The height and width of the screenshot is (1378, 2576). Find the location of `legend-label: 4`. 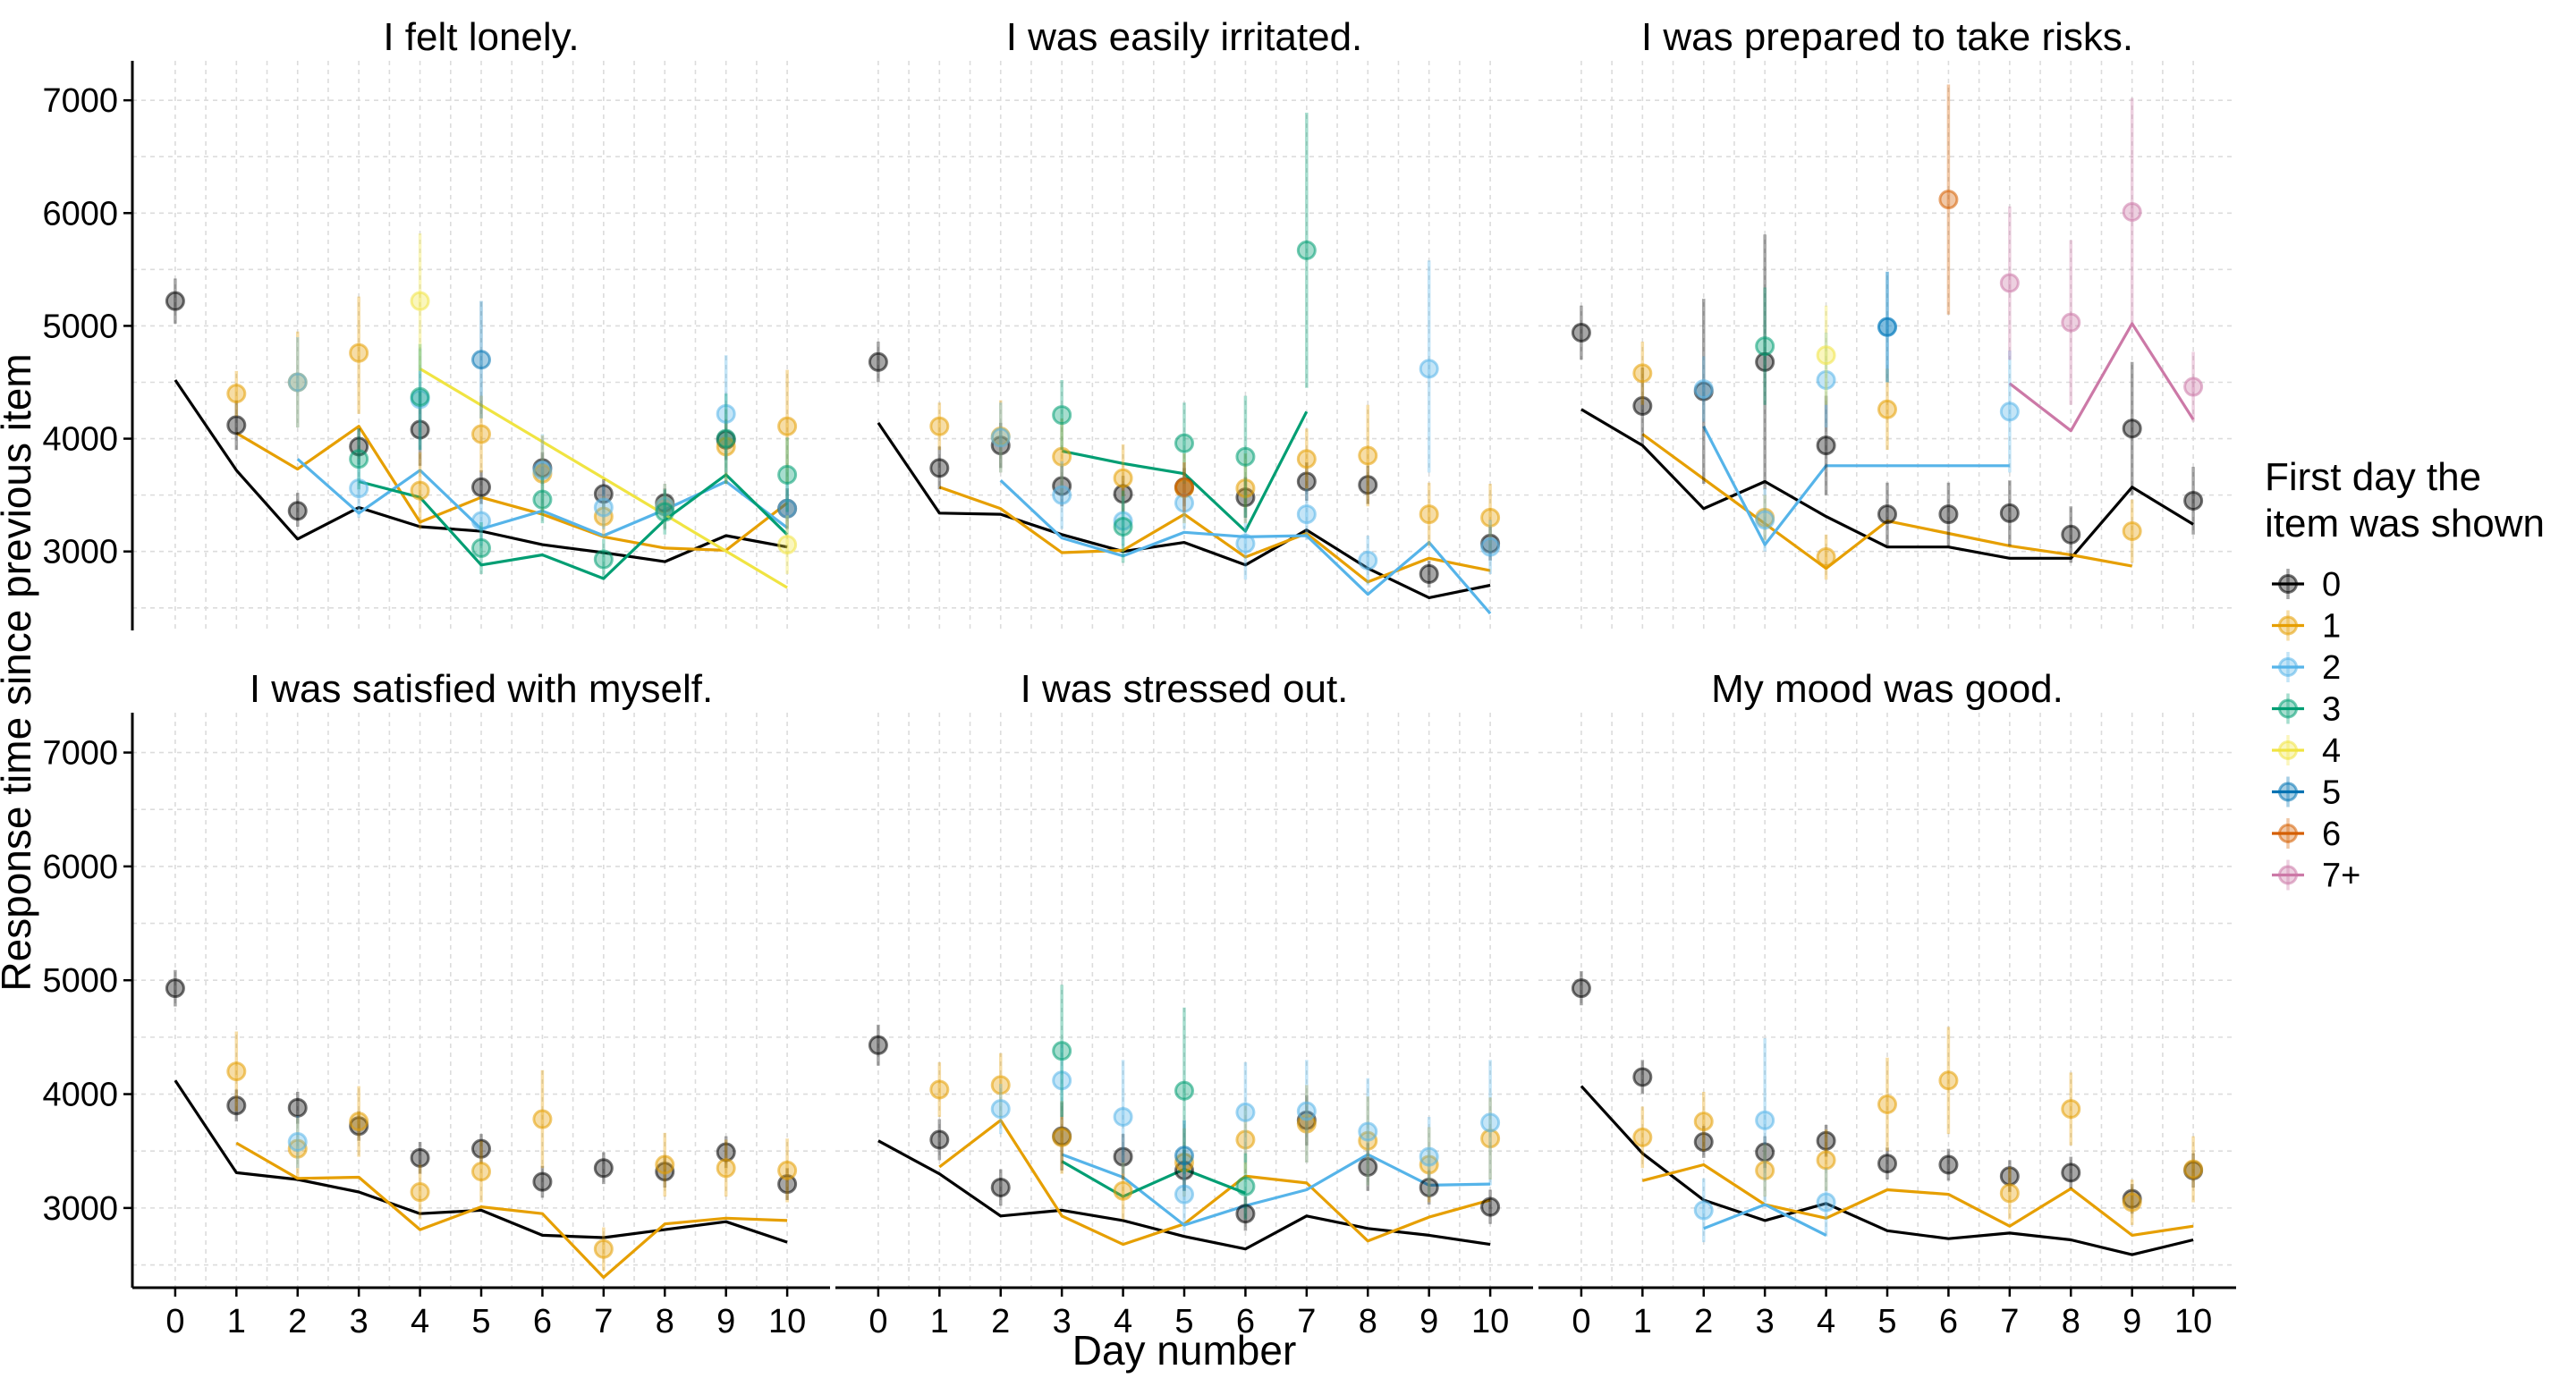

legend-label: 4 is located at coordinates (2331, 751).